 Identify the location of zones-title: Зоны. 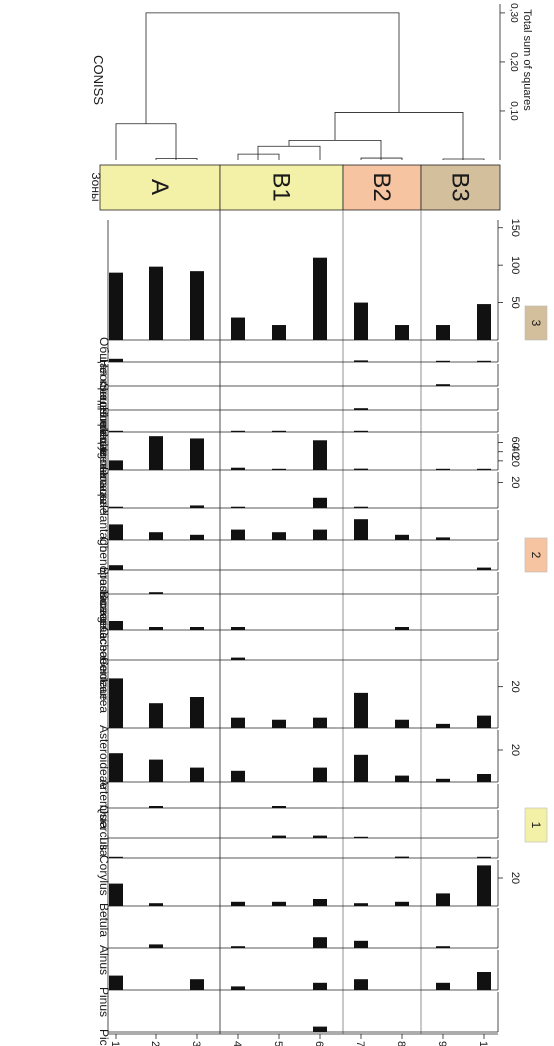
(96, 186).